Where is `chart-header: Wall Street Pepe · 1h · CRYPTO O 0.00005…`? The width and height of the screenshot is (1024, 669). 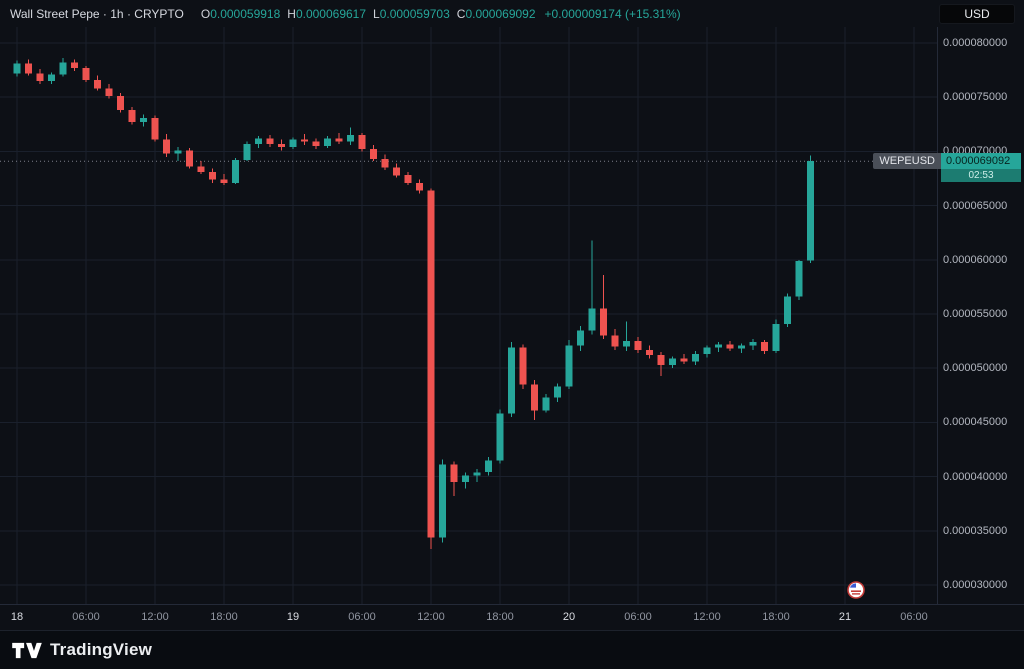 chart-header: Wall Street Pepe · 1h · CRYPTO O 0.00005… is located at coordinates (512, 13).